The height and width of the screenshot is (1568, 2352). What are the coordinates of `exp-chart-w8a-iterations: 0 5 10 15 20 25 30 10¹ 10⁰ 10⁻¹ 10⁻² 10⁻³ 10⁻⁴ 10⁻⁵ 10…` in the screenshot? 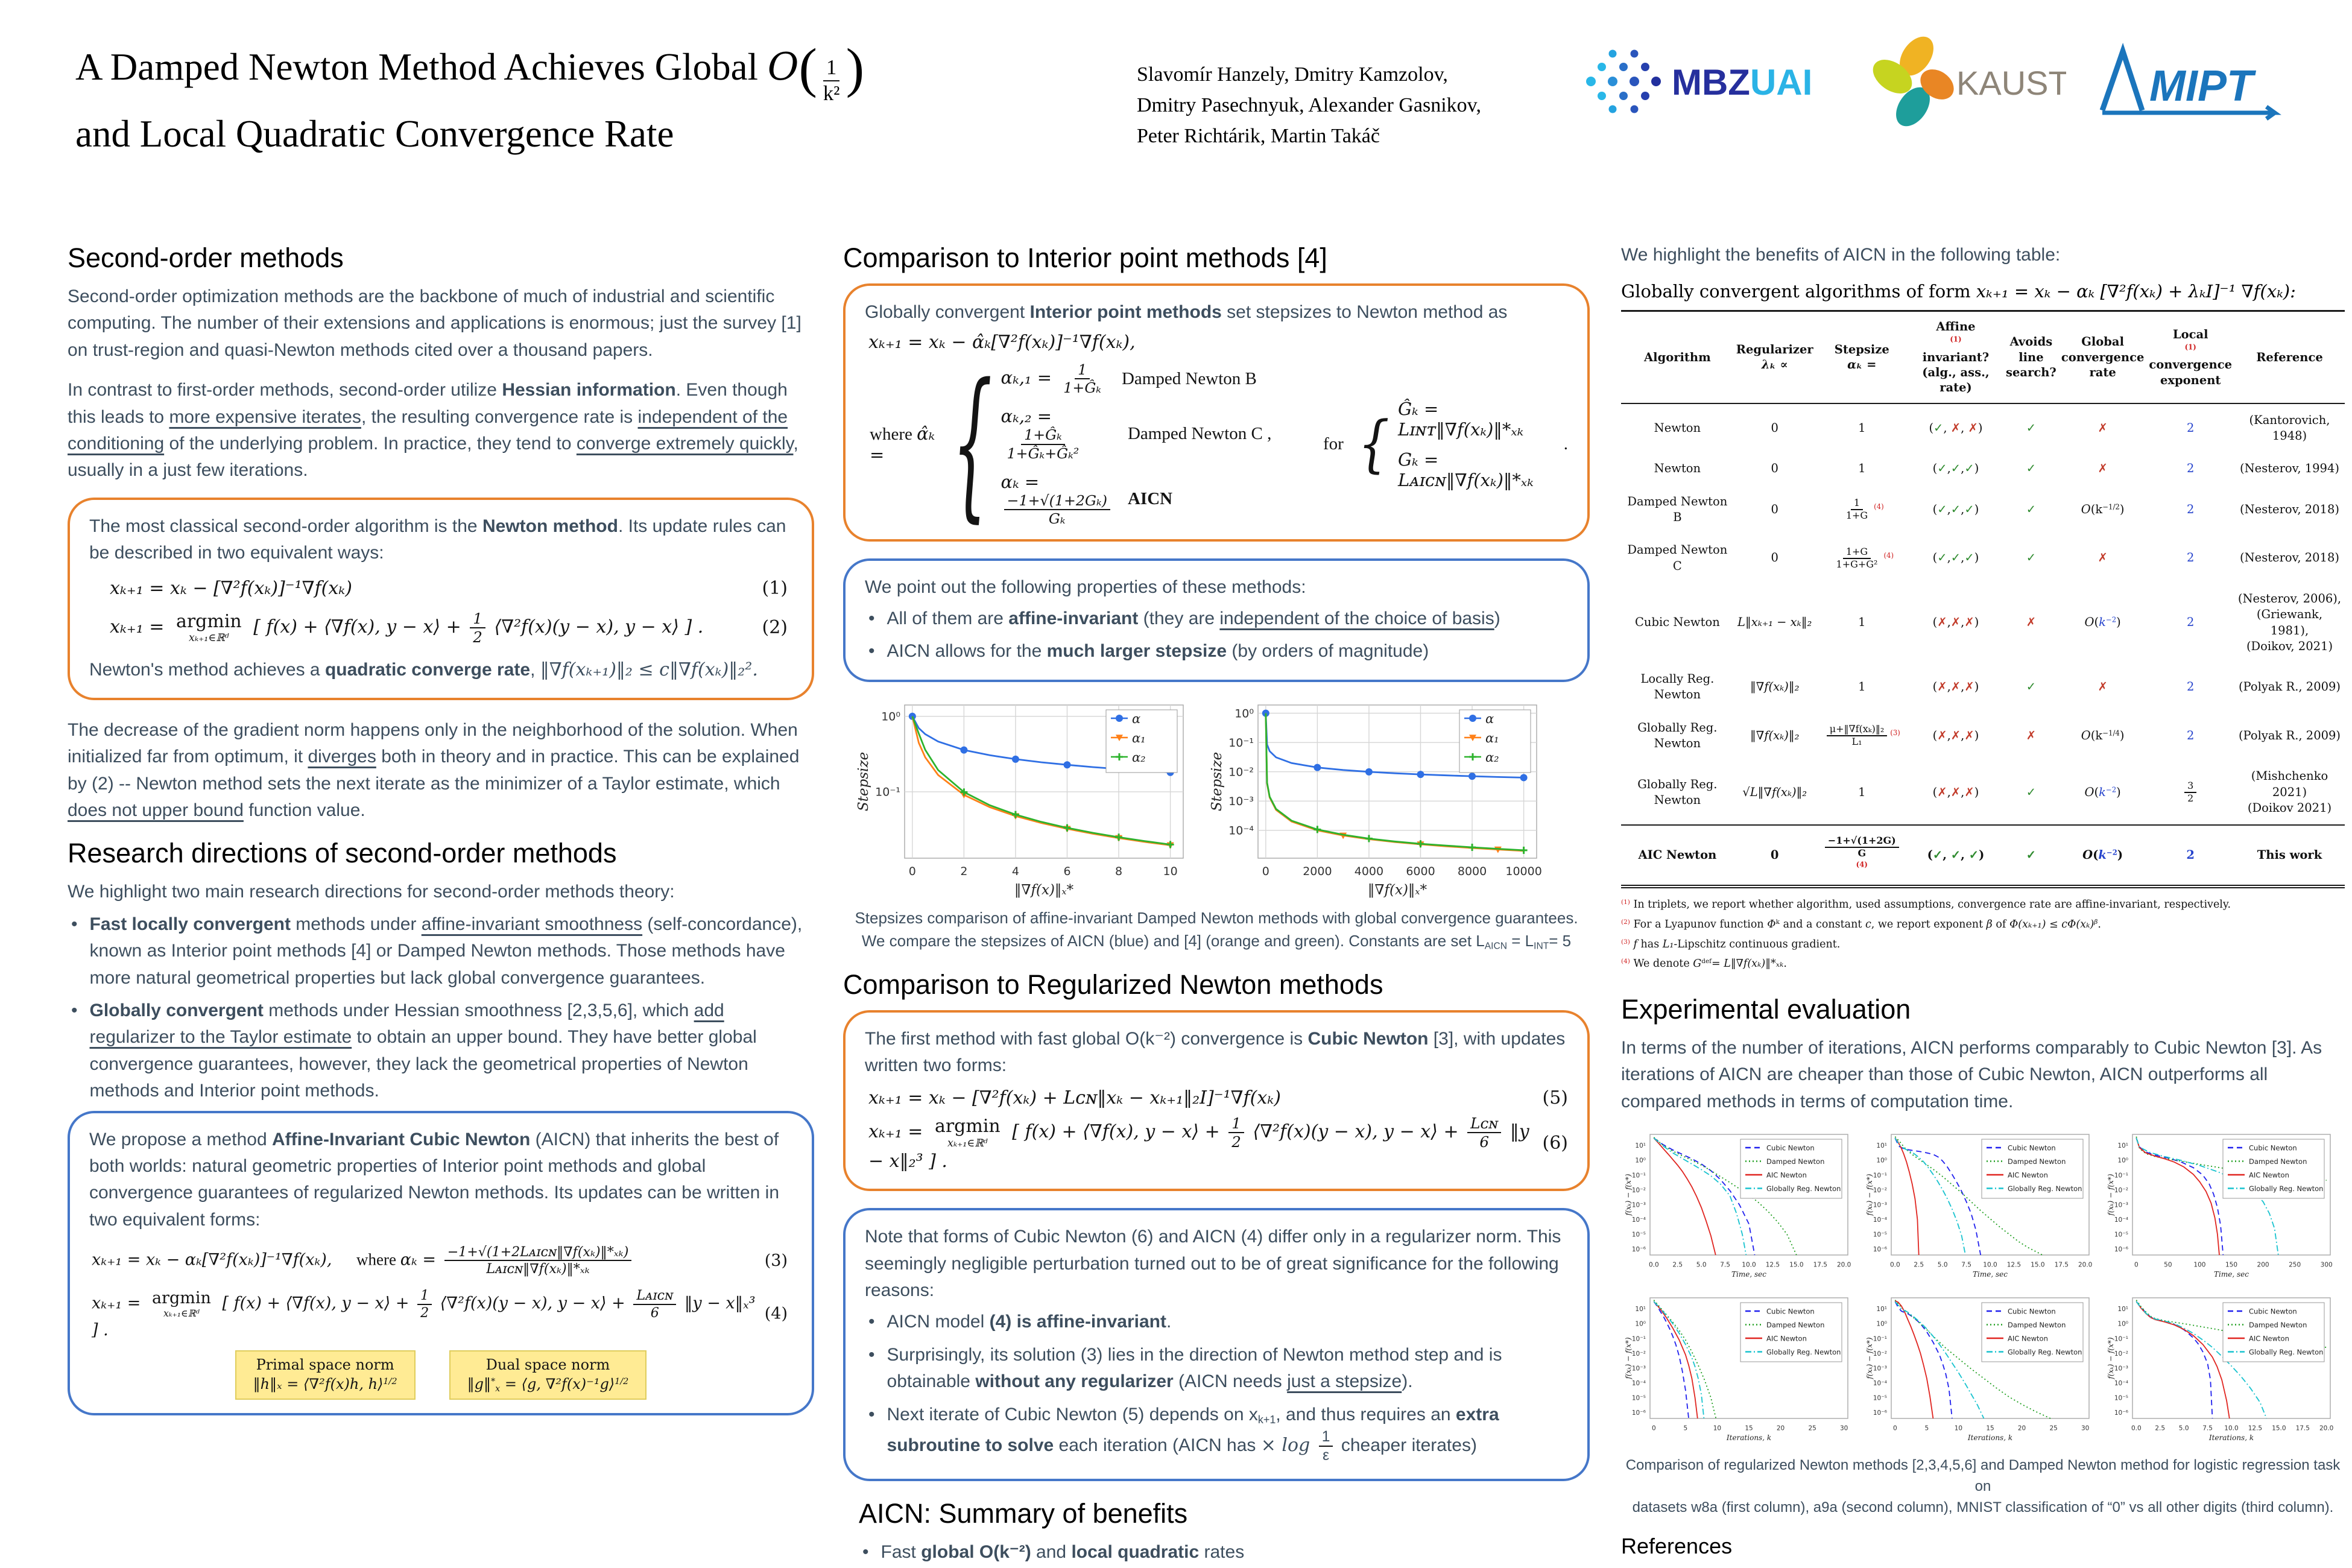 It's located at (1737, 1370).